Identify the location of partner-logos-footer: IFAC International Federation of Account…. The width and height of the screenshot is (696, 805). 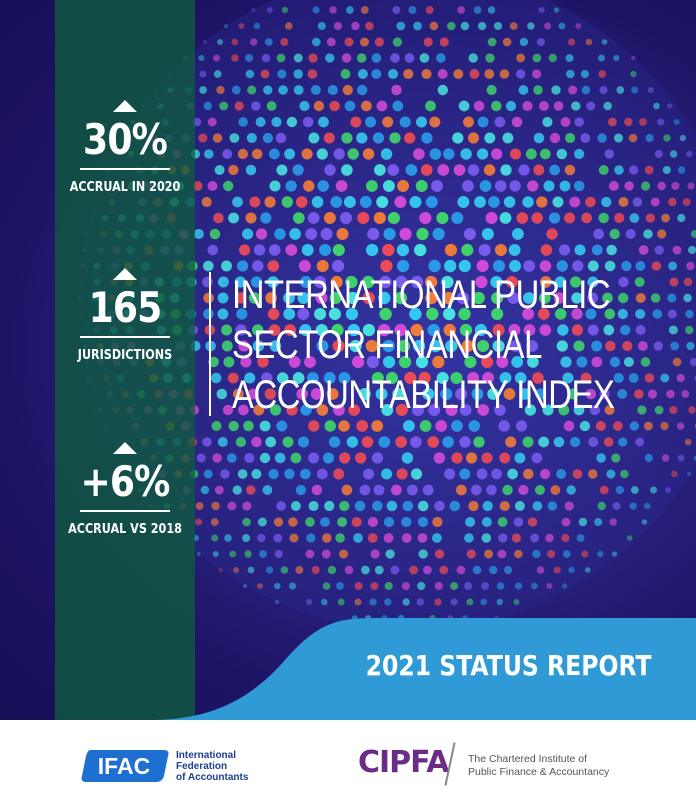
(348, 762).